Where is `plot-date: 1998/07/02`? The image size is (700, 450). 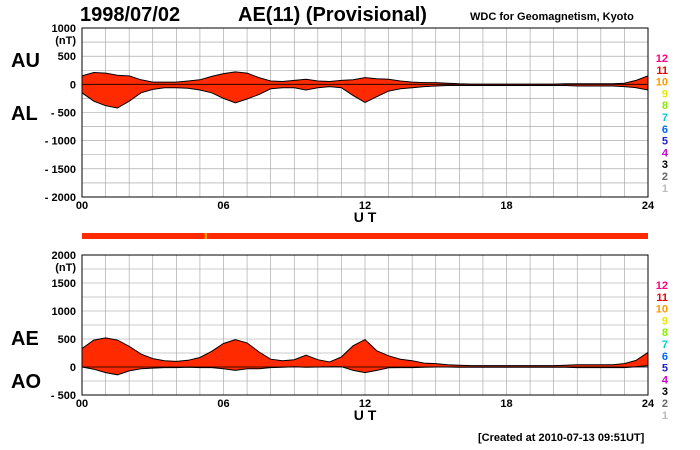 plot-date: 1998/07/02 is located at coordinates (130, 15).